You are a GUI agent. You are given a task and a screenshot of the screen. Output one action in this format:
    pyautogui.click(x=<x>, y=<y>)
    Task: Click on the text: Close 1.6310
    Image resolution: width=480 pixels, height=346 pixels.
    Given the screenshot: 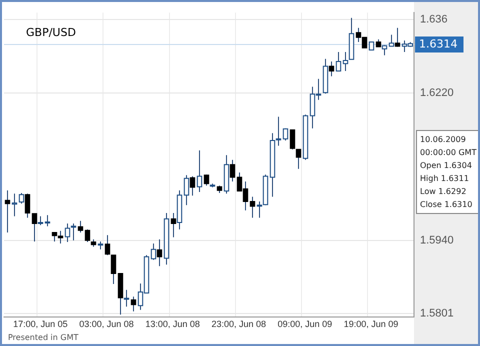 What is the action you would take?
    pyautogui.click(x=447, y=205)
    